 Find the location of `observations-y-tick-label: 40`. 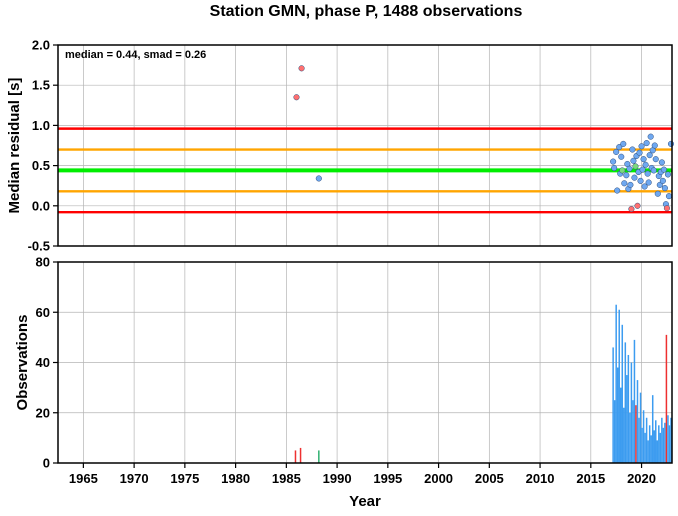

observations-y-tick-label: 40 is located at coordinates (43, 362).